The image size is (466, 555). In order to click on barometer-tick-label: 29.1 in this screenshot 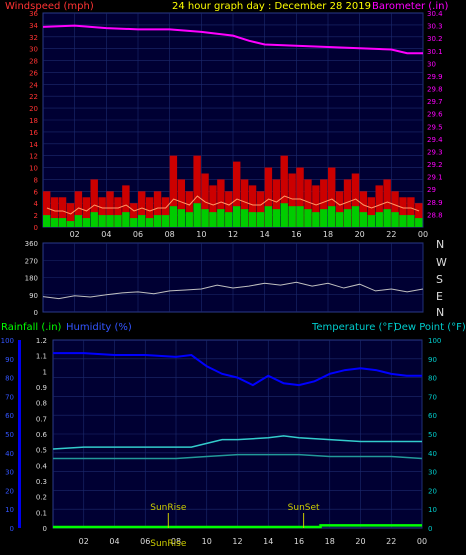, I will do `click(435, 178)`.